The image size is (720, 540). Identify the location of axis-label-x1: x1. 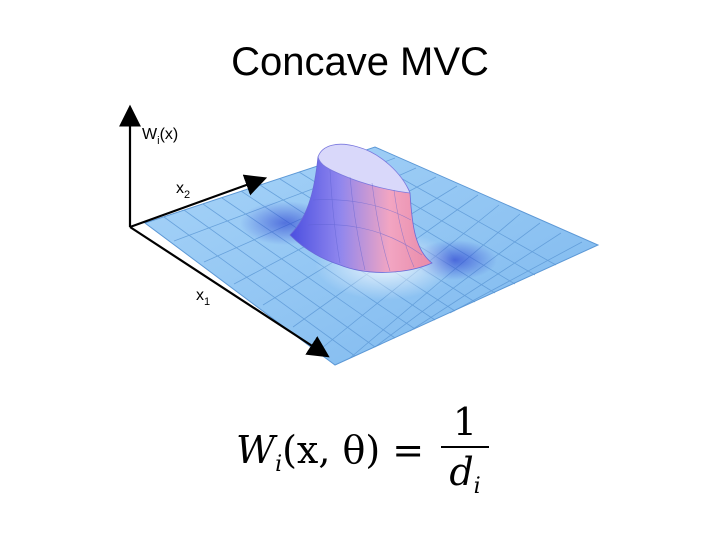
(203, 297).